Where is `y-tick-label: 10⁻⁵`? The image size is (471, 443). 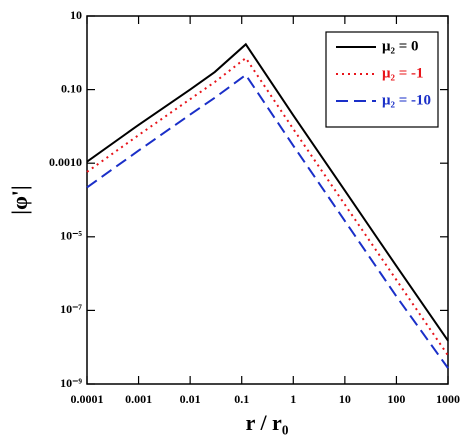 y-tick-label: 10⁻⁵ is located at coordinates (71, 236).